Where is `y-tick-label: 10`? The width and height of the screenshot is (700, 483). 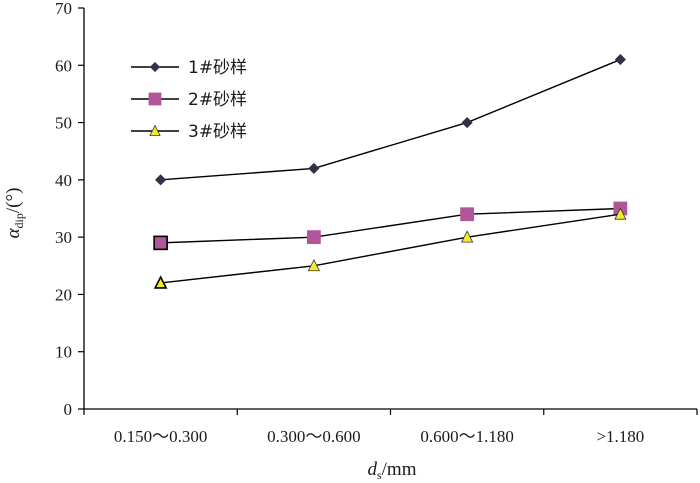 y-tick-label: 10 is located at coordinates (63, 352).